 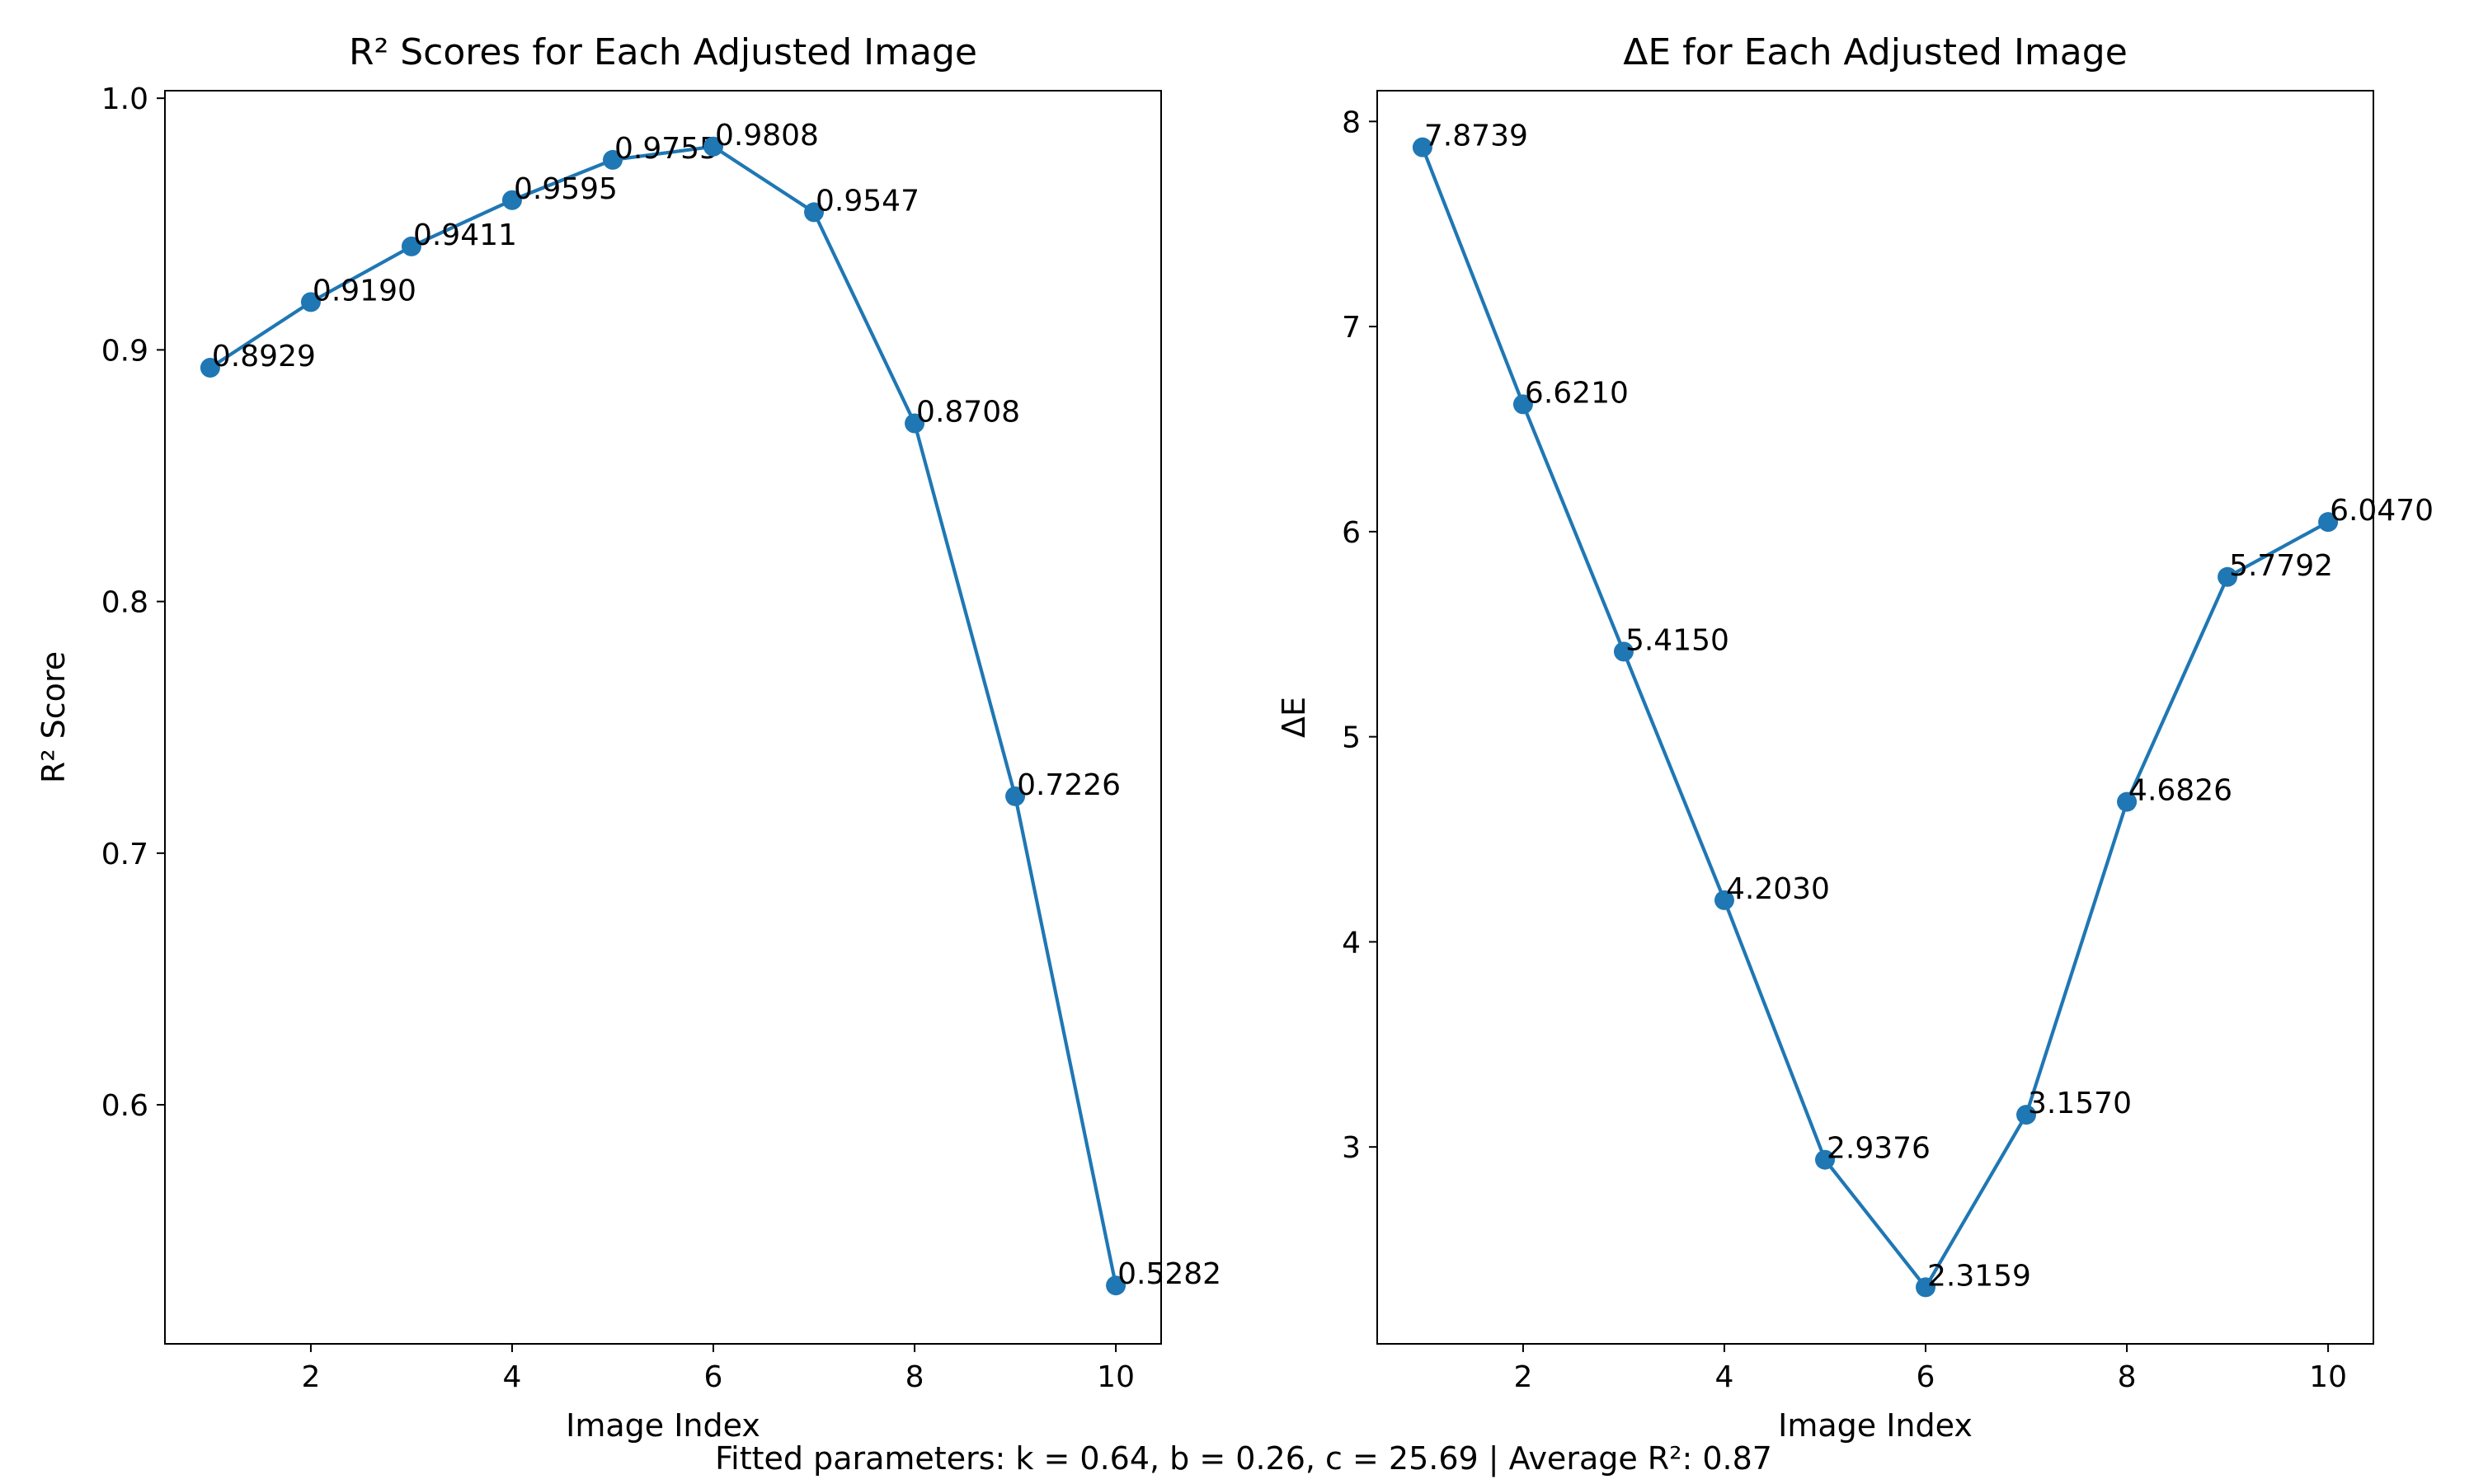 What do you see at coordinates (1069, 785) in the screenshot?
I see `r2-data-label: 0.7226` at bounding box center [1069, 785].